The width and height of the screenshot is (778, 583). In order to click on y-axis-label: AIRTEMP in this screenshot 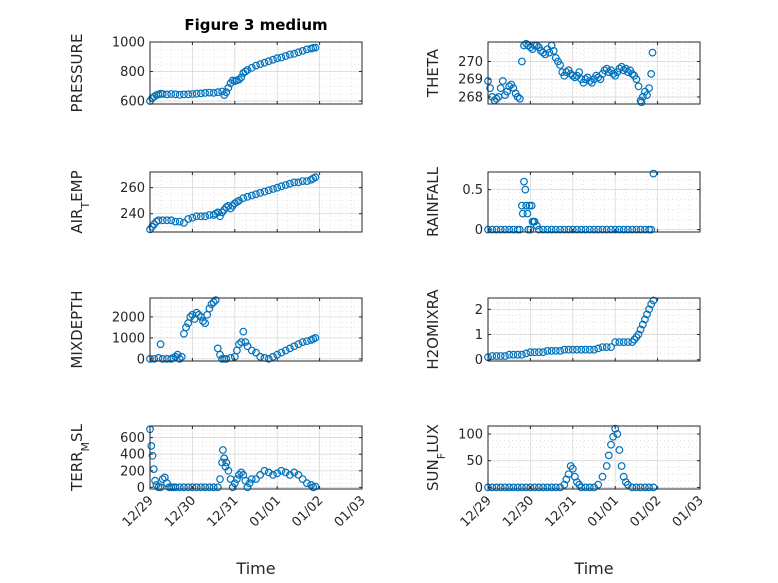, I will do `click(80, 201)`.